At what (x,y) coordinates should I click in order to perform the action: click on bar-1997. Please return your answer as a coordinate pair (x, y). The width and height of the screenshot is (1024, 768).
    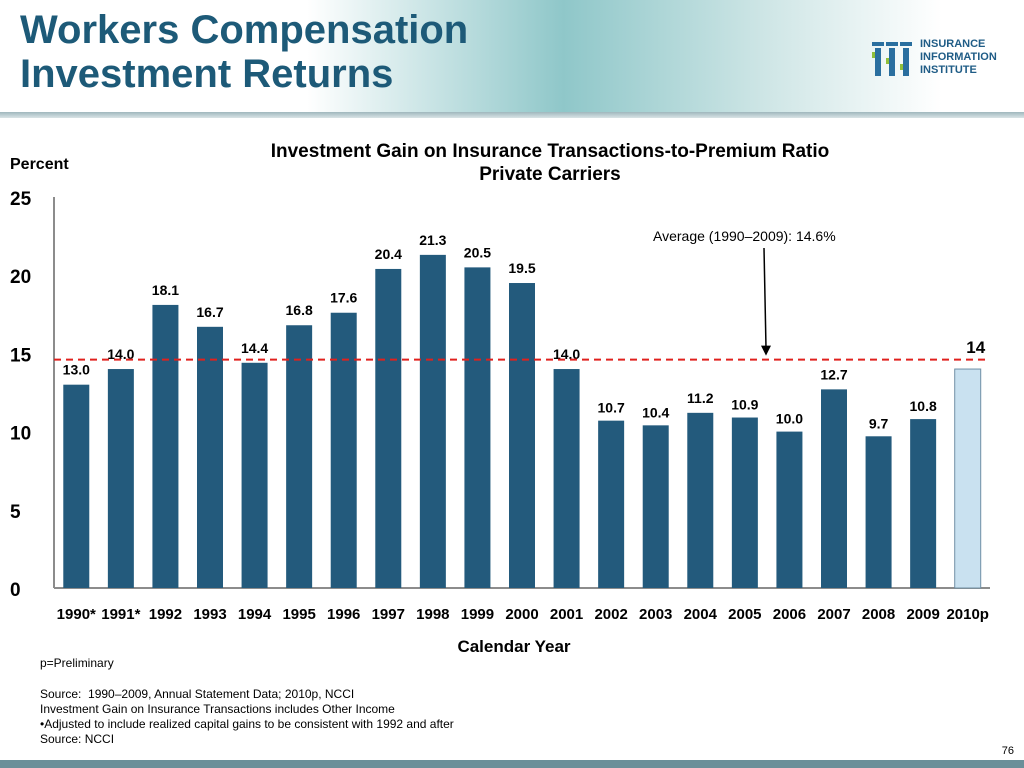
    Looking at the image, I should click on (388, 428).